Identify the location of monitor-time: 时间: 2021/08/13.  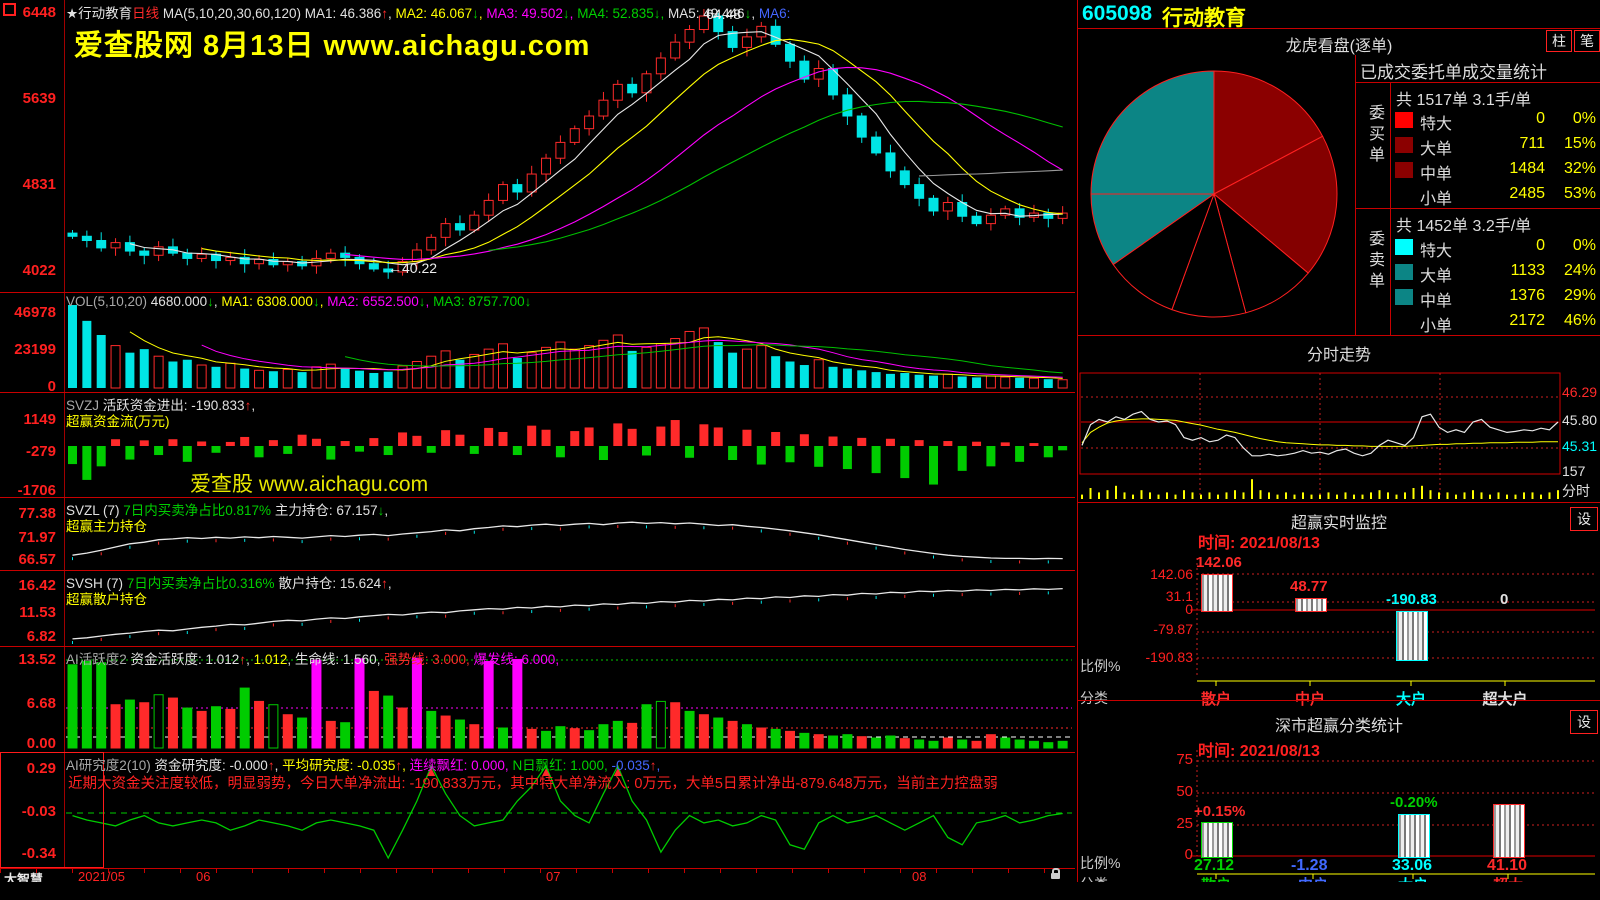
(1259, 543).